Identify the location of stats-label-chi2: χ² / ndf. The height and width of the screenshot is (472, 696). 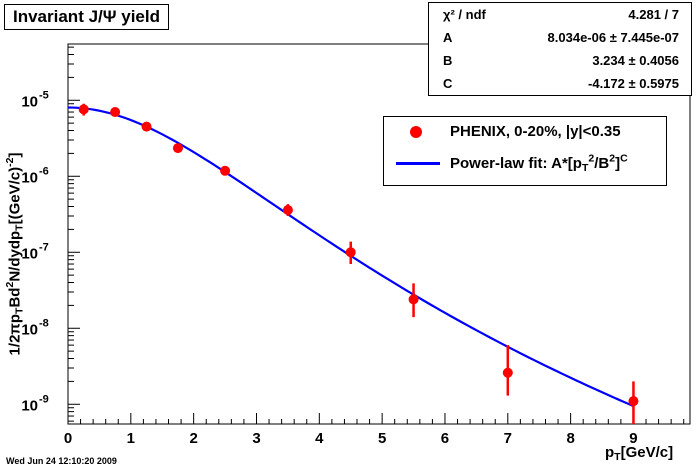
(464, 14).